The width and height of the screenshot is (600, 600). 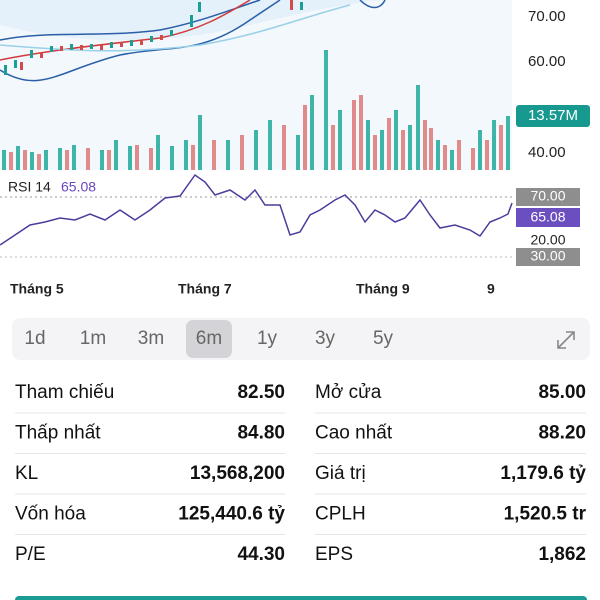 What do you see at coordinates (231, 514) in the screenshot?
I see `stat-value: 125,440.6 tỷ` at bounding box center [231, 514].